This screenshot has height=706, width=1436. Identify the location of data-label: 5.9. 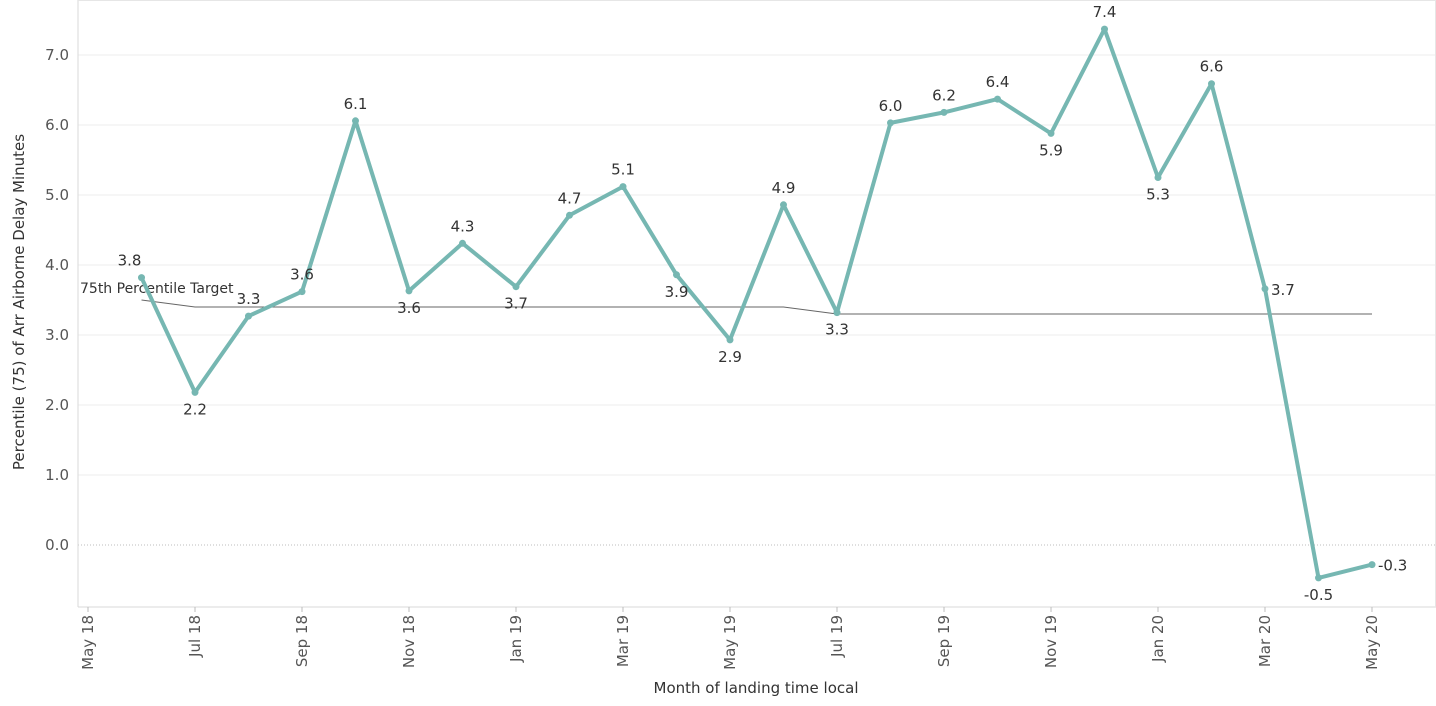
(1051, 150).